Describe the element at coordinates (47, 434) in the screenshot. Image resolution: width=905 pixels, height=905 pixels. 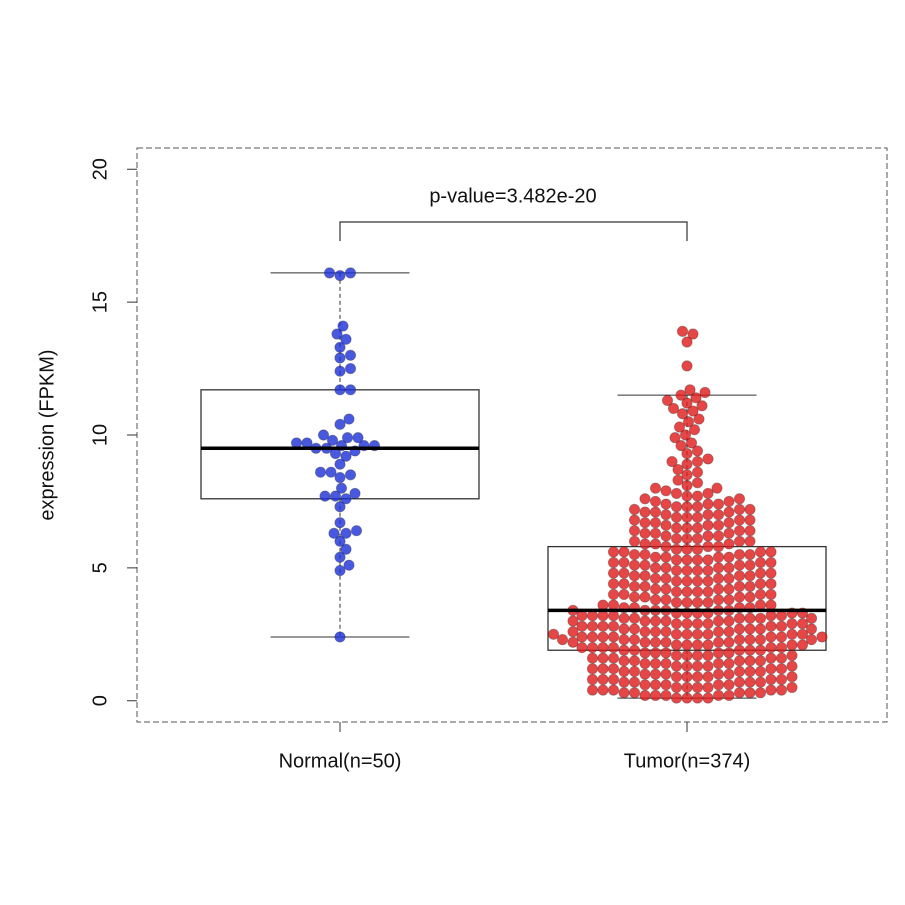
I see `y-axis-label: expression (FPKM)` at that location.